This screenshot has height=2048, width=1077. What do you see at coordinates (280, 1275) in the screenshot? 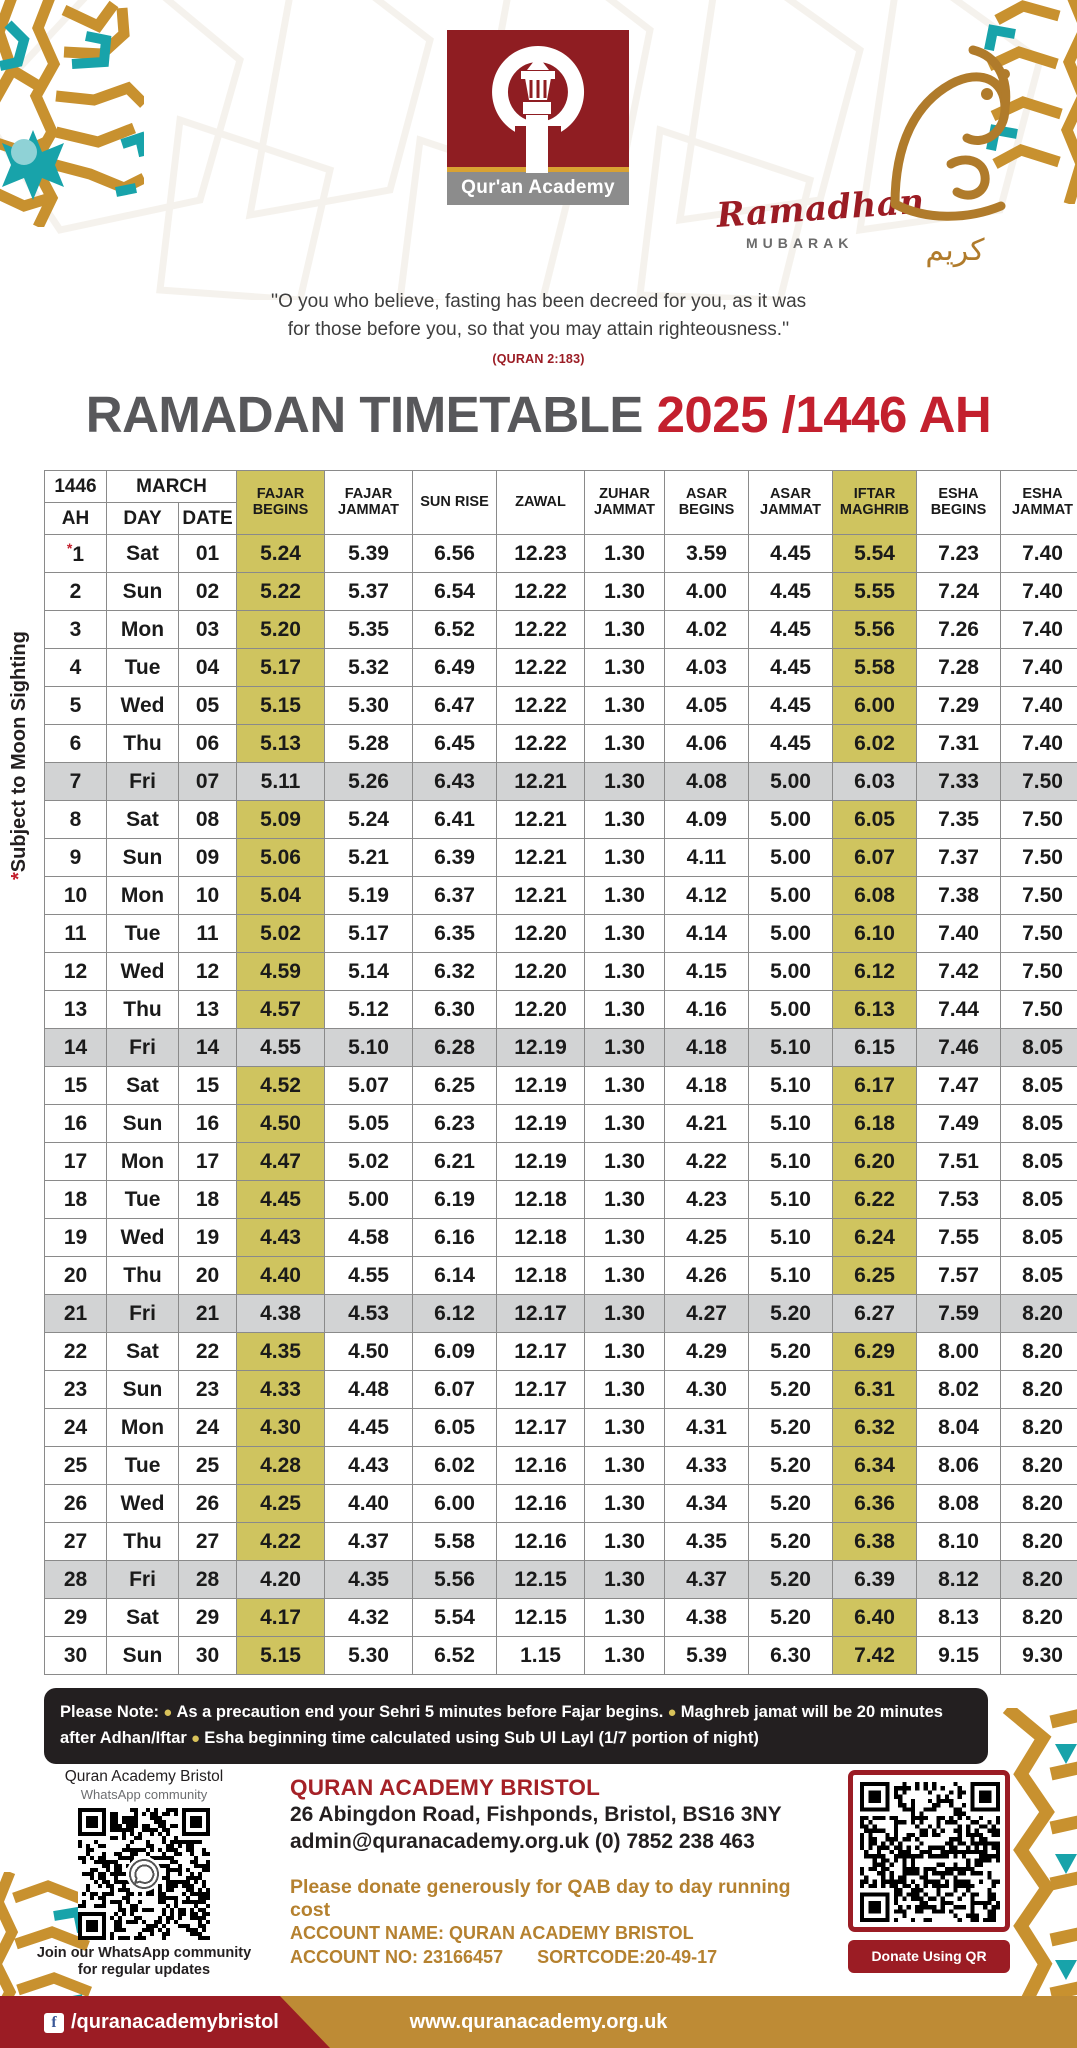
I see `cell-fajar-begins: 4.40` at bounding box center [280, 1275].